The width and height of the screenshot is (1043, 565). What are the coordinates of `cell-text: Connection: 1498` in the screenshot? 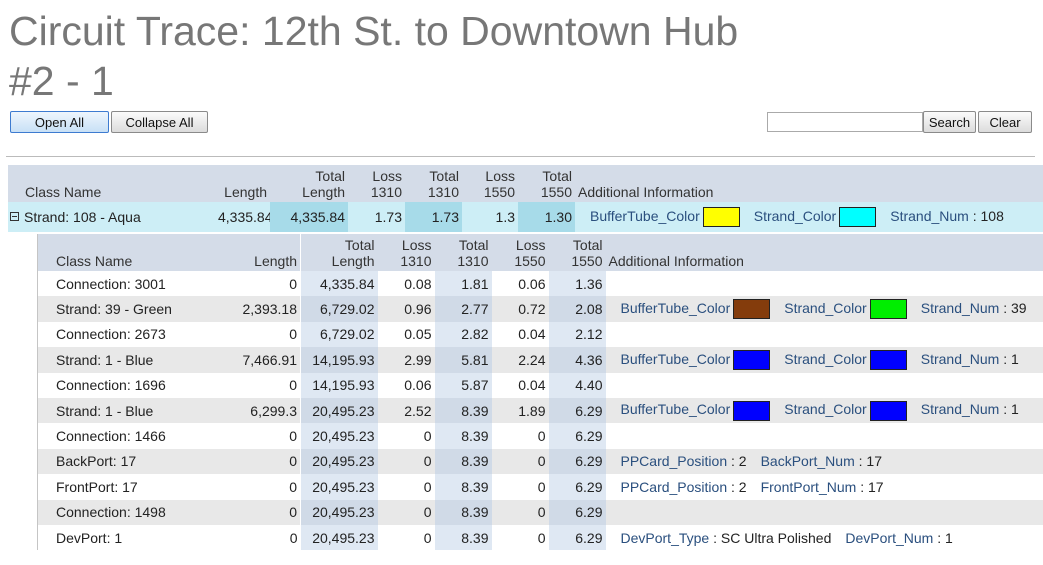 It's located at (111, 512).